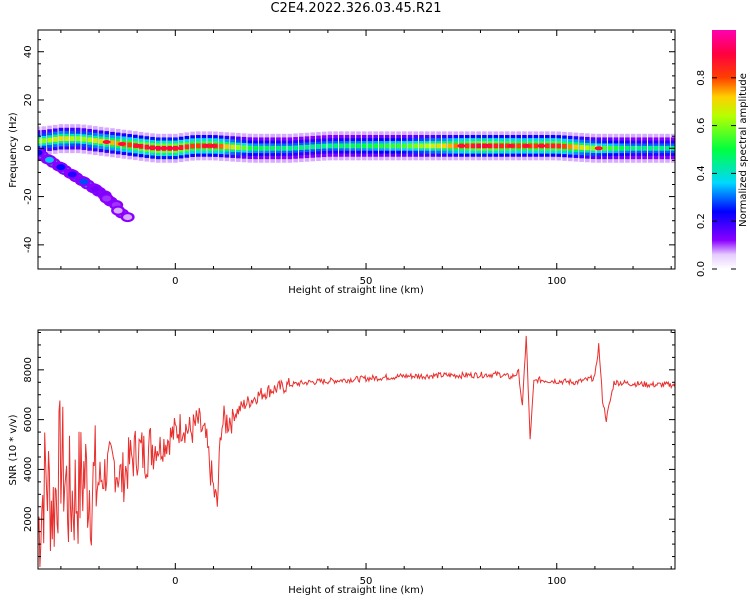 The width and height of the screenshot is (750, 600). I want to click on snr-x-tick-label: 100, so click(556, 581).